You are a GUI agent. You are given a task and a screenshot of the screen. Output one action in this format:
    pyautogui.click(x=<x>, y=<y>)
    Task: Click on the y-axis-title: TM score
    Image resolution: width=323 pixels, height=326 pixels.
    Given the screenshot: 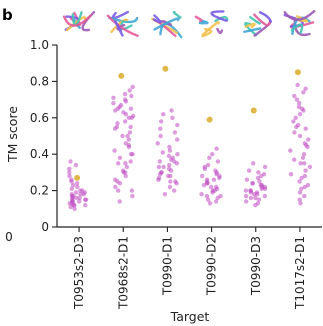 What is the action you would take?
    pyautogui.click(x=12, y=134)
    